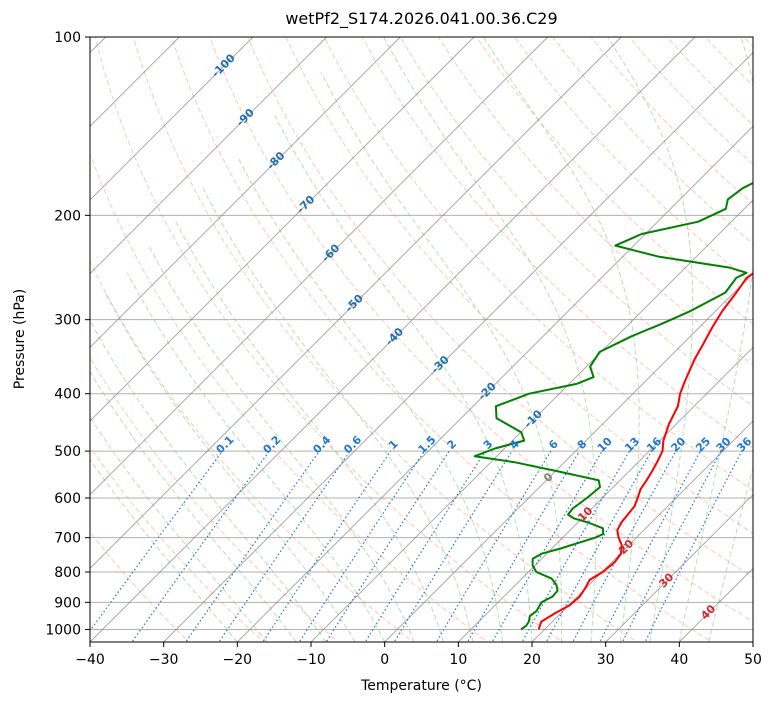 This screenshot has width=775, height=708. Describe the element at coordinates (67, 452) in the screenshot. I see `y-tick-label: 500` at that location.